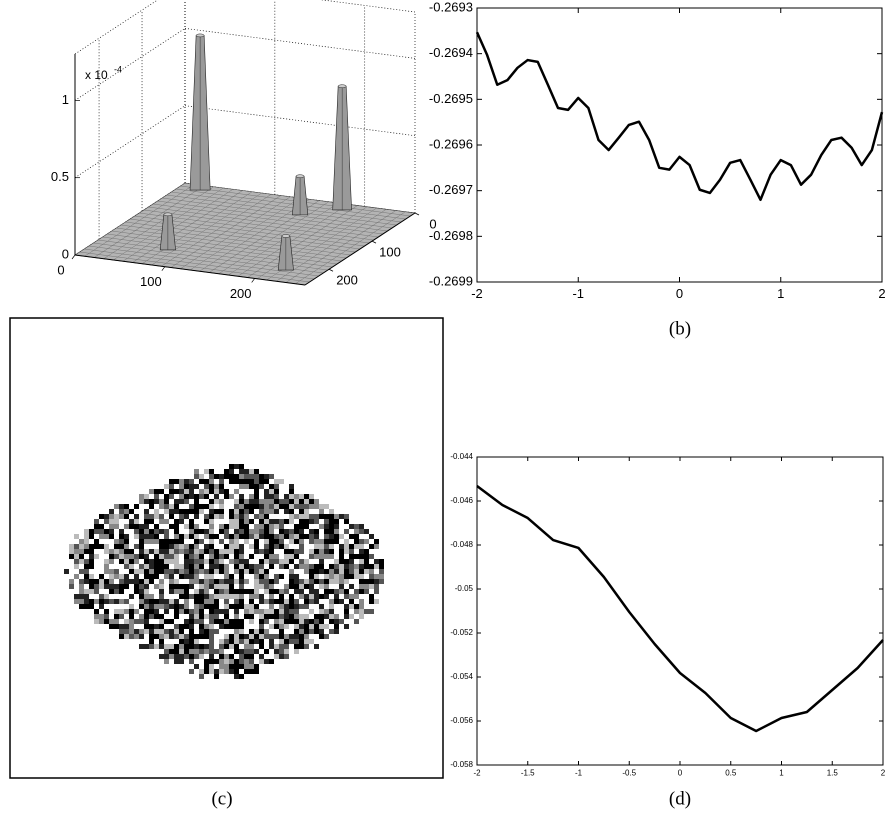 The height and width of the screenshot is (815, 889). What do you see at coordinates (241, 293) in the screenshot?
I see `x-tick-label: 200` at bounding box center [241, 293].